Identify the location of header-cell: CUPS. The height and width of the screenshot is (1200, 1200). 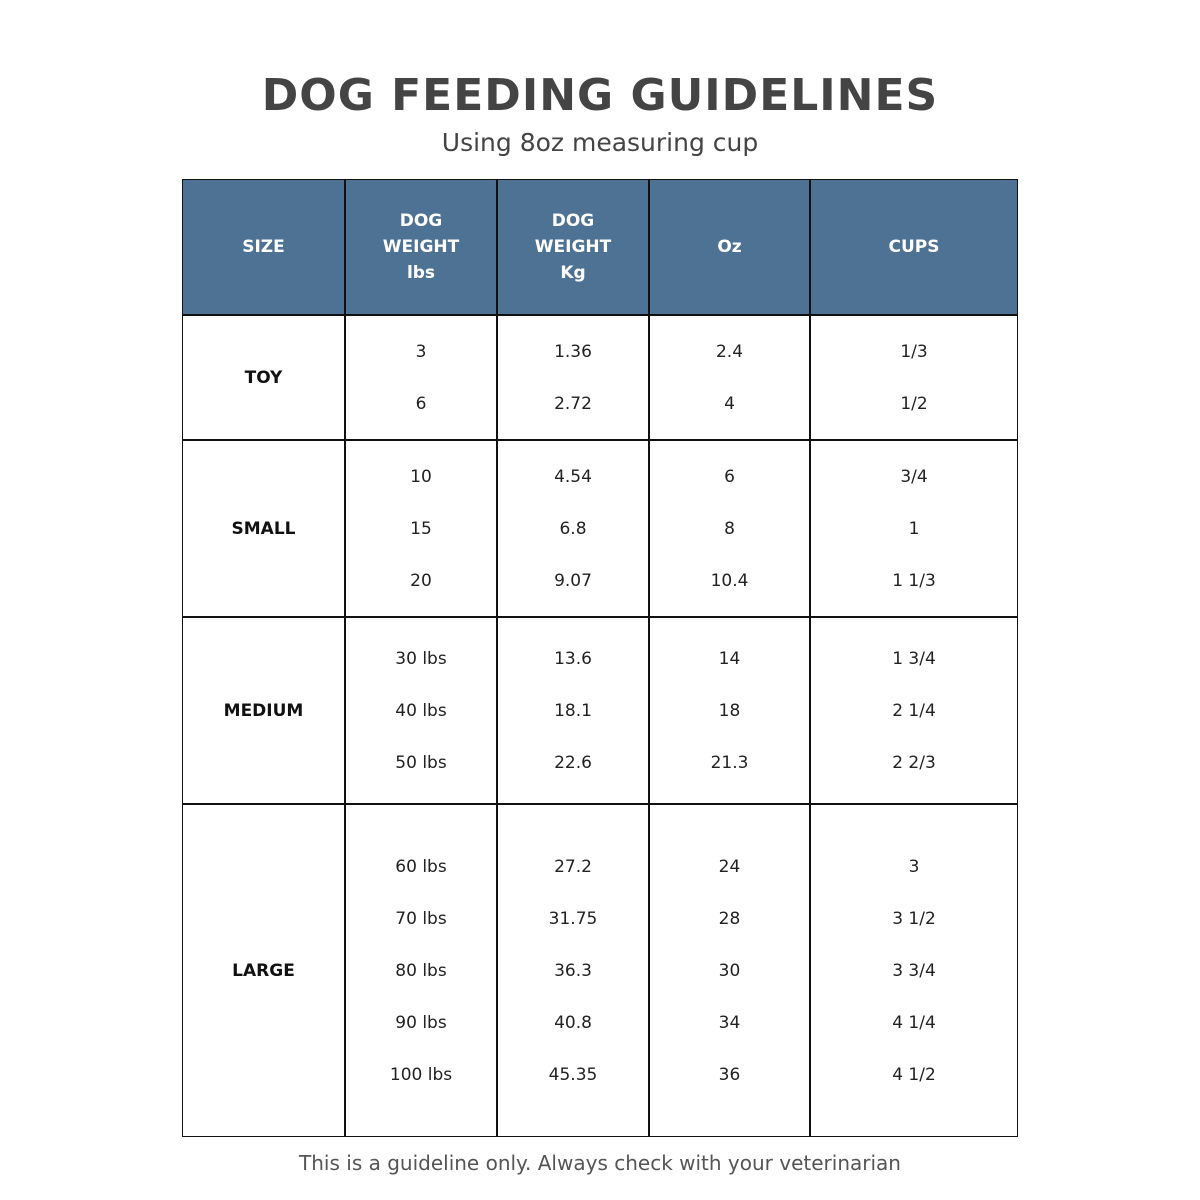
(914, 247).